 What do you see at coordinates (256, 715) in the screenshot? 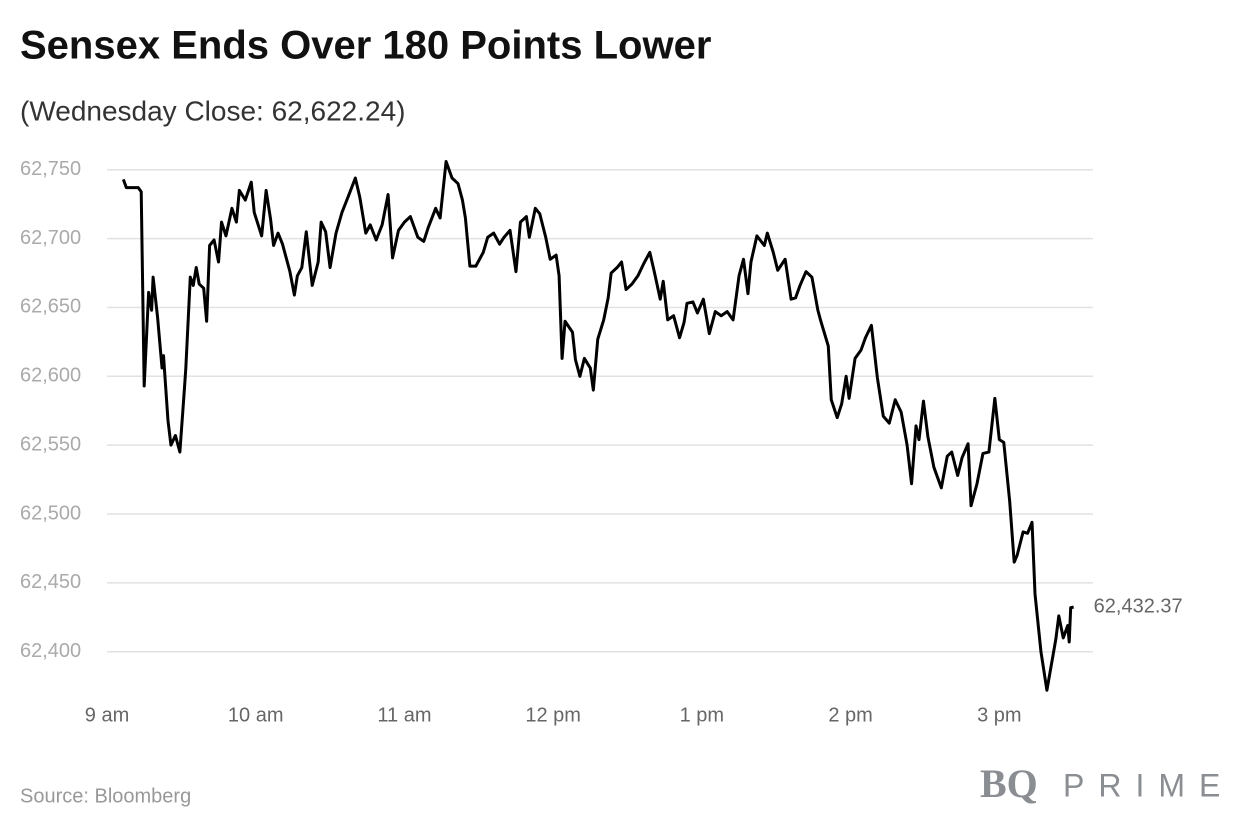
I see `x-tick-label: 10 am` at bounding box center [256, 715].